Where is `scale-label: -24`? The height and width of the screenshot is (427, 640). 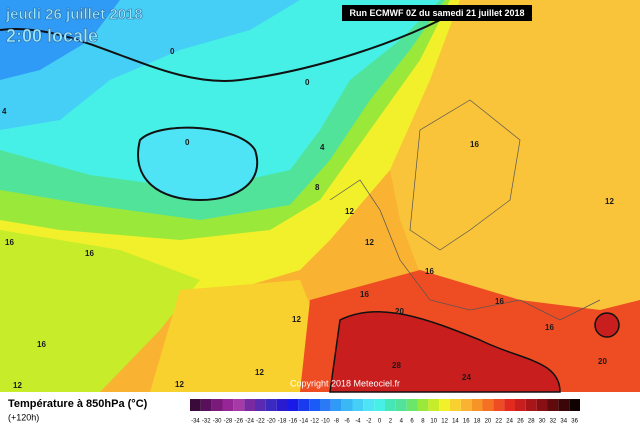
scale-label: -24 is located at coordinates (249, 422).